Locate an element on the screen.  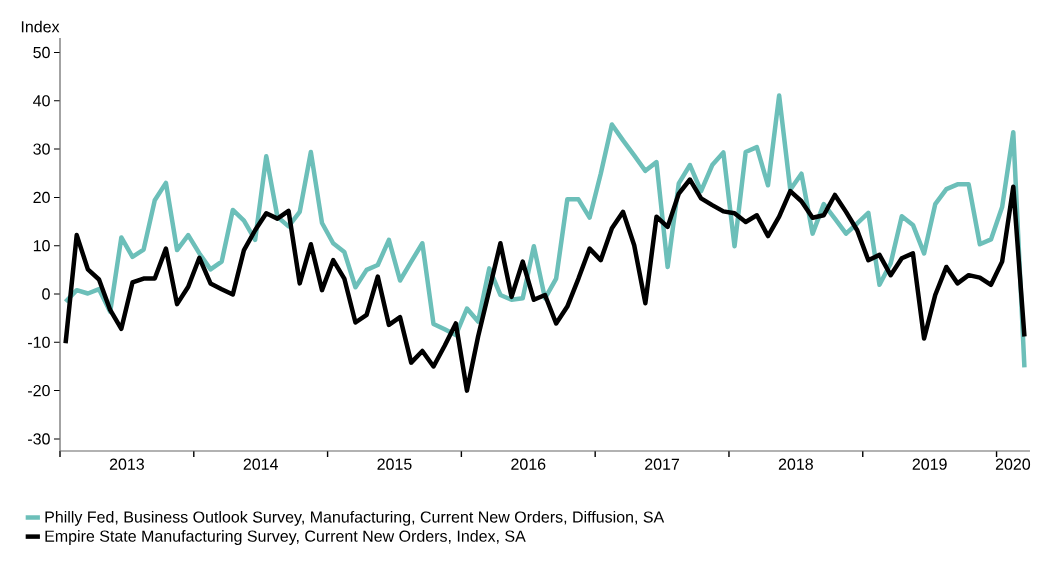
x-tick-label: 2018 is located at coordinates (795, 464).